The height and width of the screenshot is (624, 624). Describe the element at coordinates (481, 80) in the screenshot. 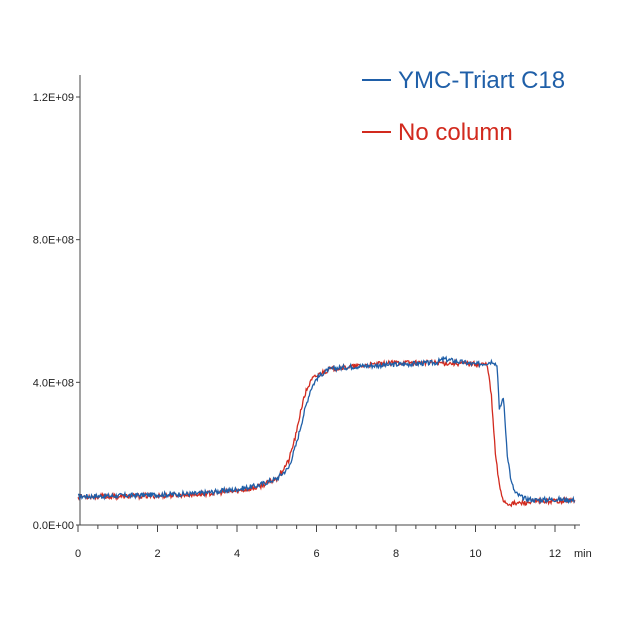

I see `legend-label: YMC-Triart C18` at that location.